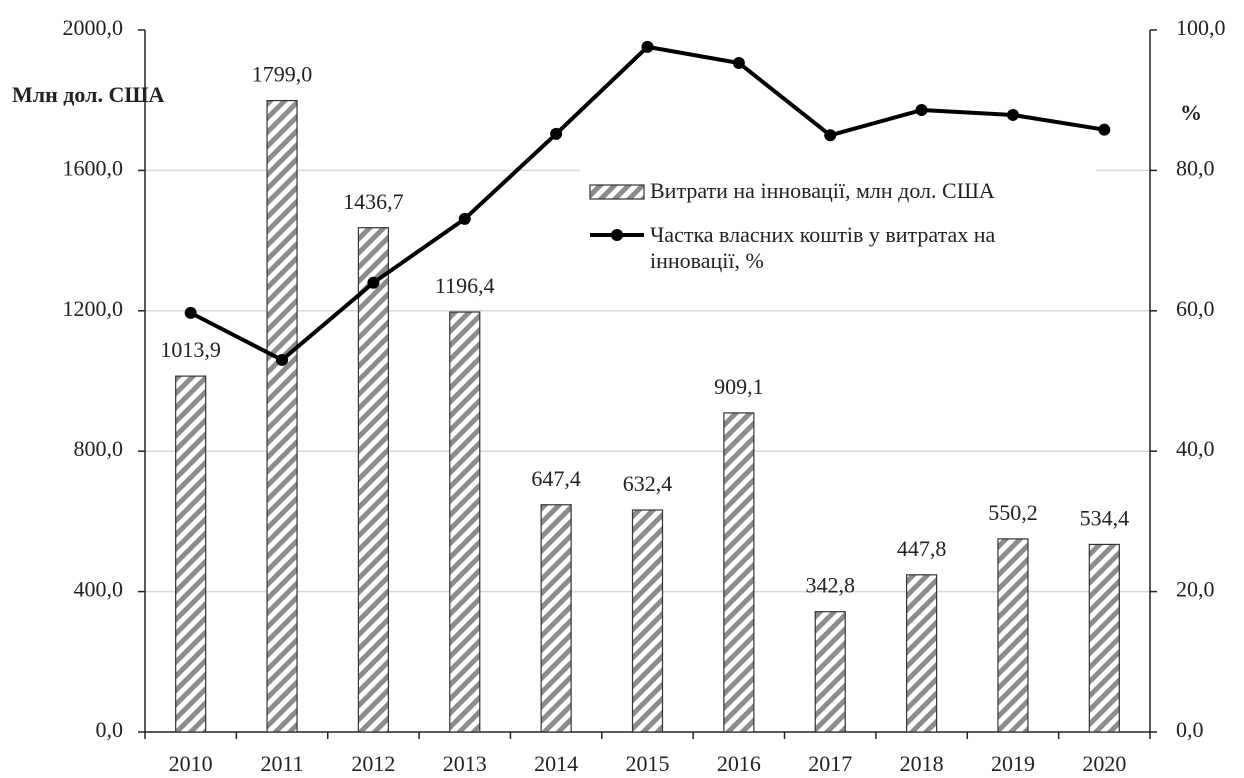 Image resolution: width=1244 pixels, height=778 pixels. What do you see at coordinates (556, 478) in the screenshot?
I see `data-label: 647,4` at bounding box center [556, 478].